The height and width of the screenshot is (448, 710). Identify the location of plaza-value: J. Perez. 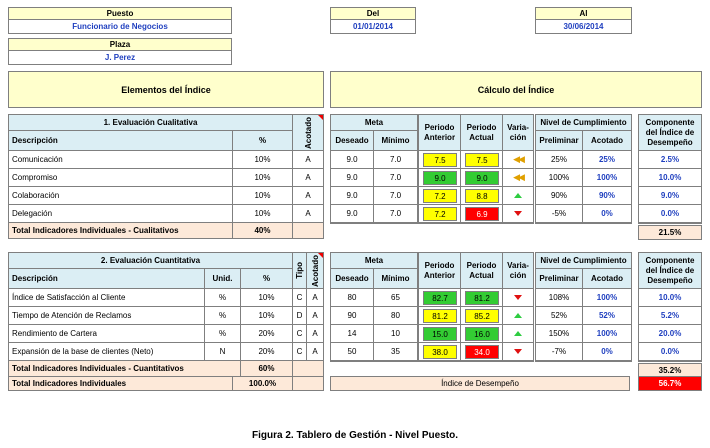
(120, 57).